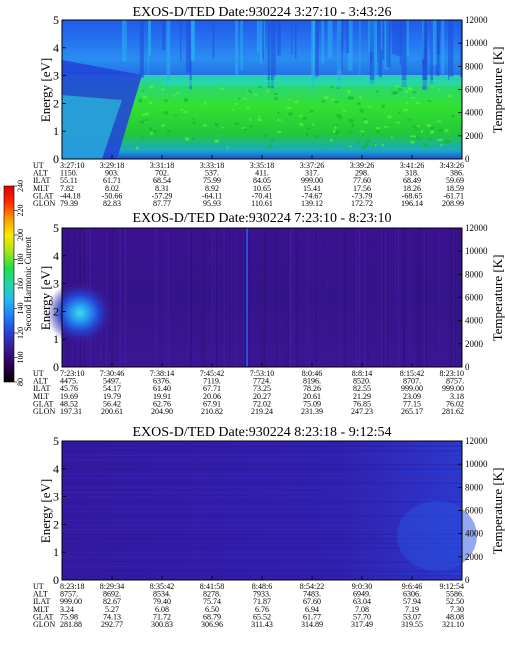  What do you see at coordinates (20, 260) in the screenshot?
I see `colorbar-tick-label: 180` at bounding box center [20, 260].